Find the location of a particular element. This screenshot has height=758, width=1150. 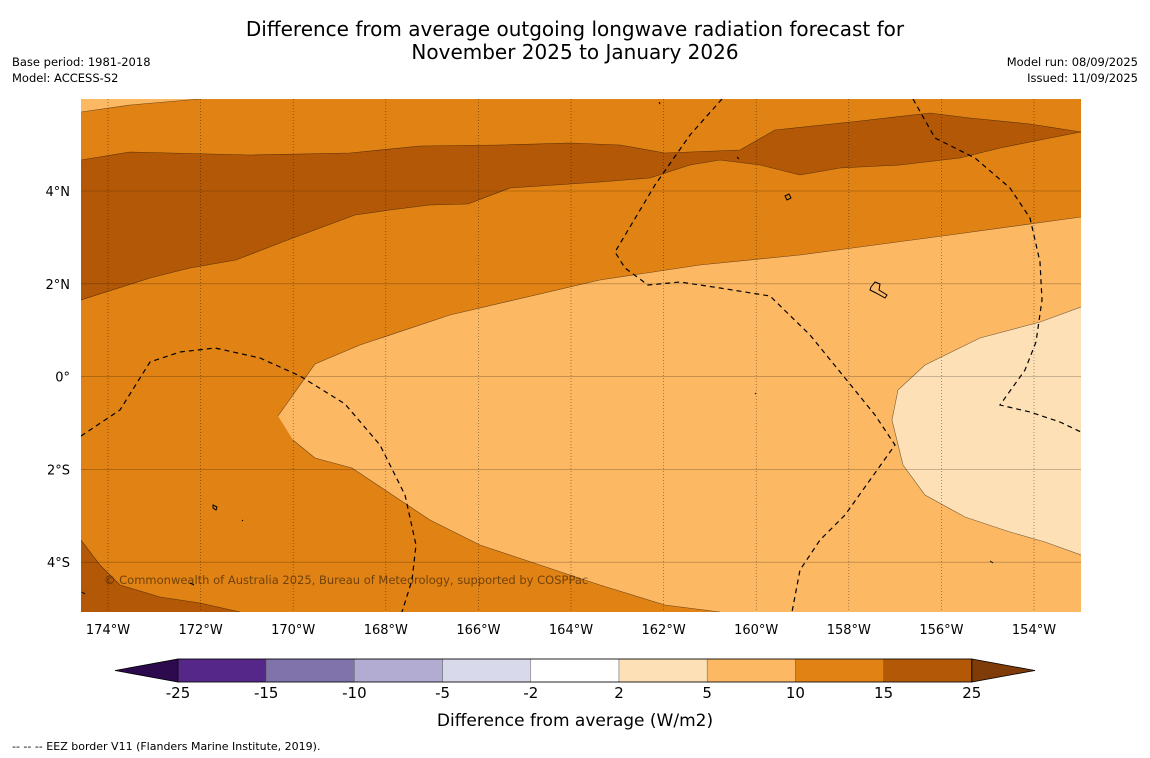

colorbar-tick-label: 15 is located at coordinates (883, 693).